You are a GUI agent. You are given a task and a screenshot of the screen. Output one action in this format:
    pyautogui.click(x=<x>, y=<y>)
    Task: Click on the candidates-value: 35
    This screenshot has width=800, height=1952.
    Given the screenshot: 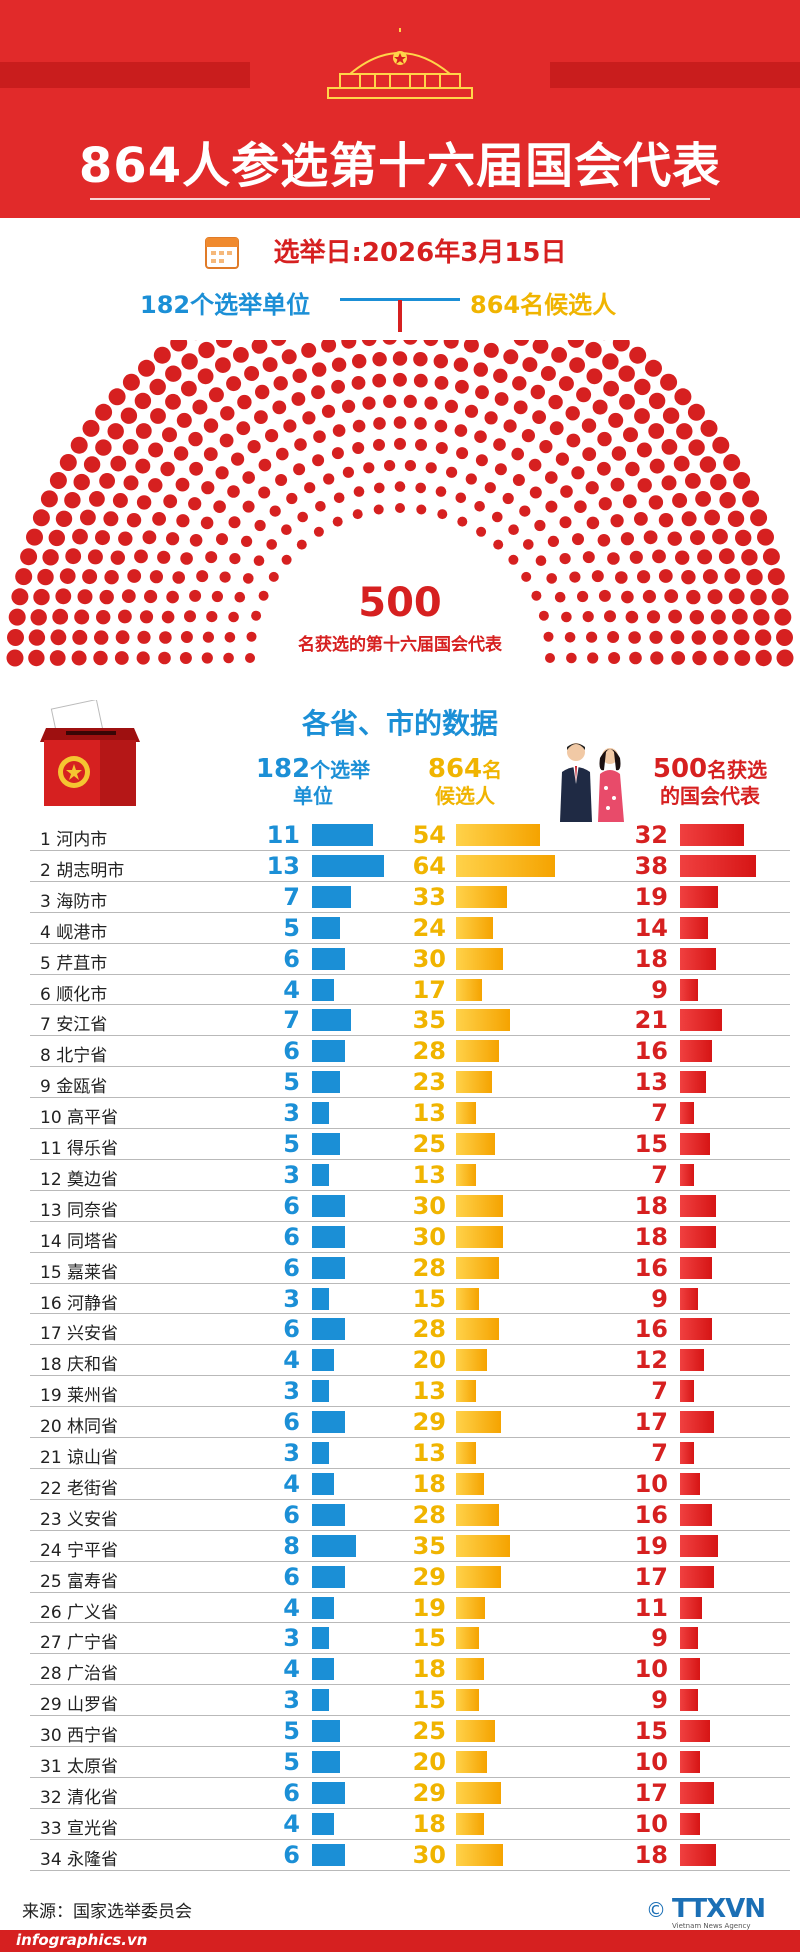 What is the action you would take?
    pyautogui.click(x=429, y=1545)
    